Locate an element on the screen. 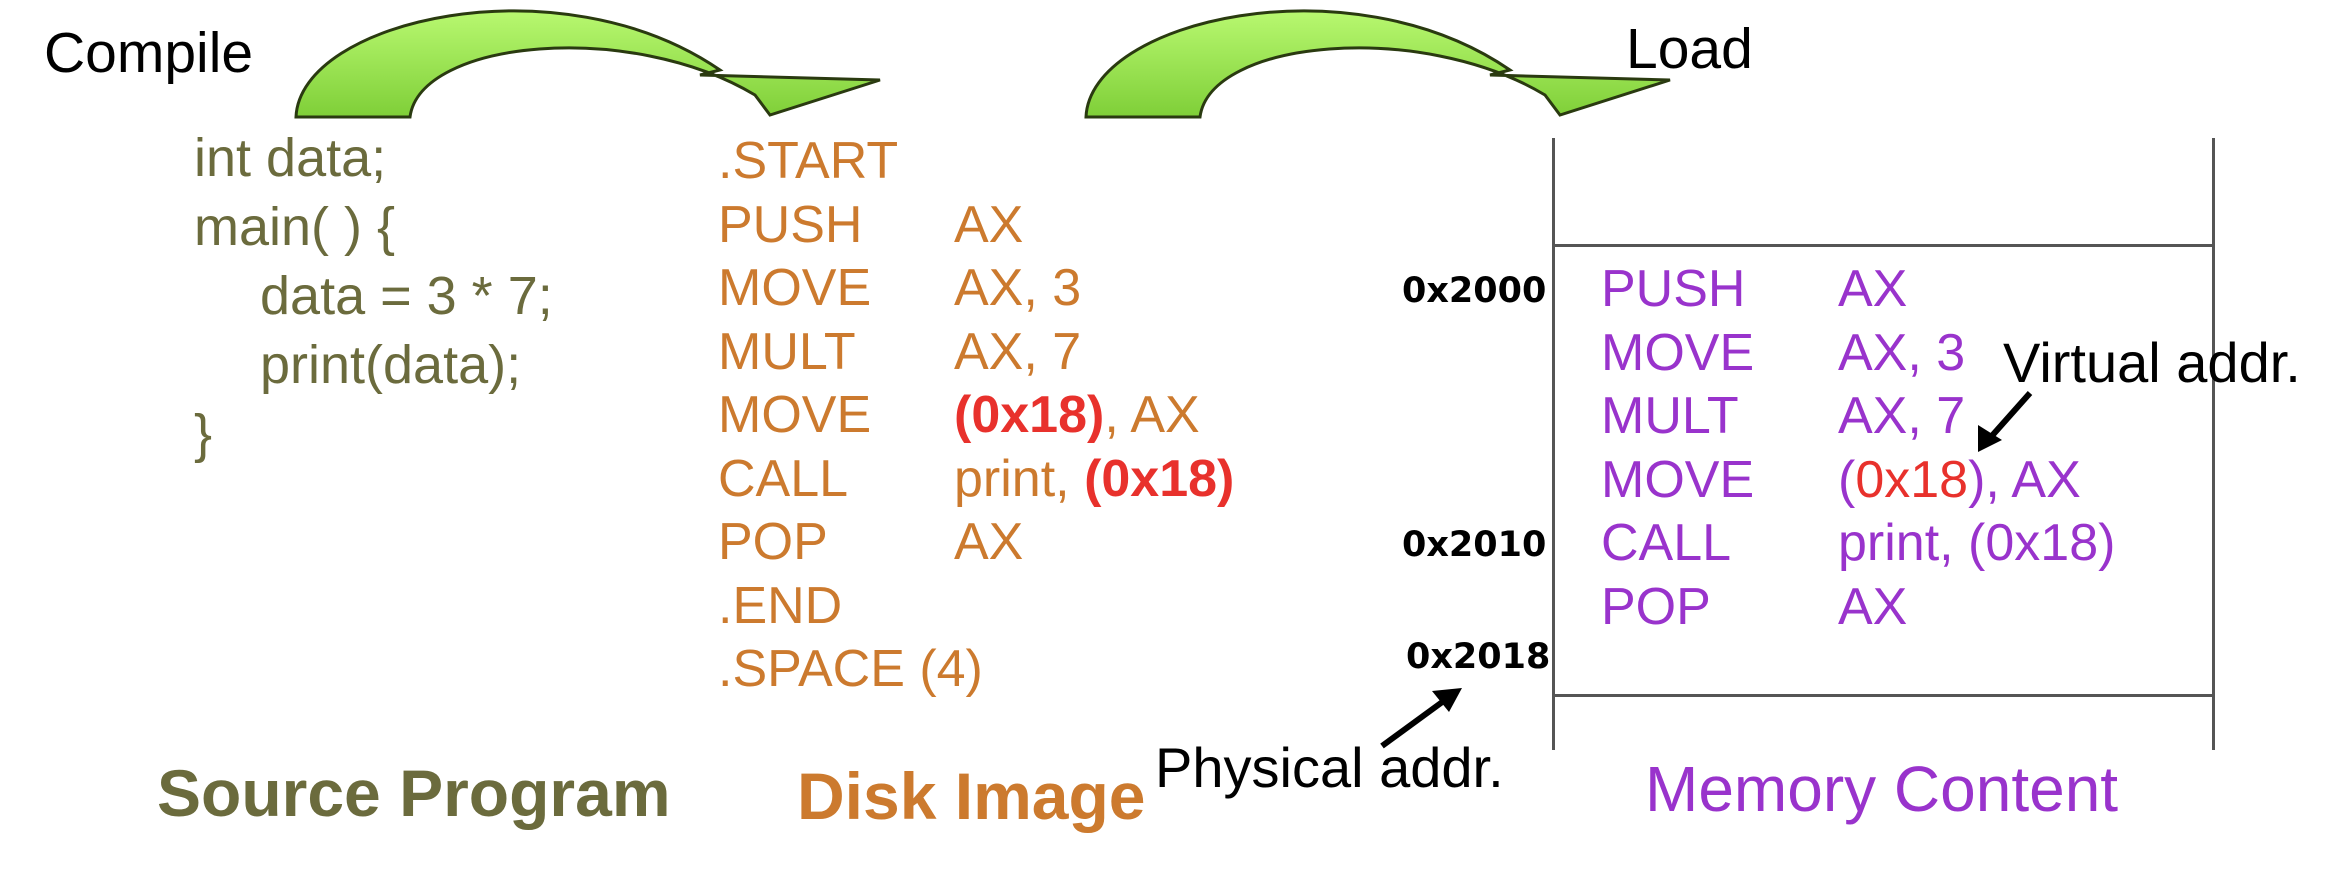 The image size is (2344, 880). disk-end-directive: .END is located at coordinates (780, 605).